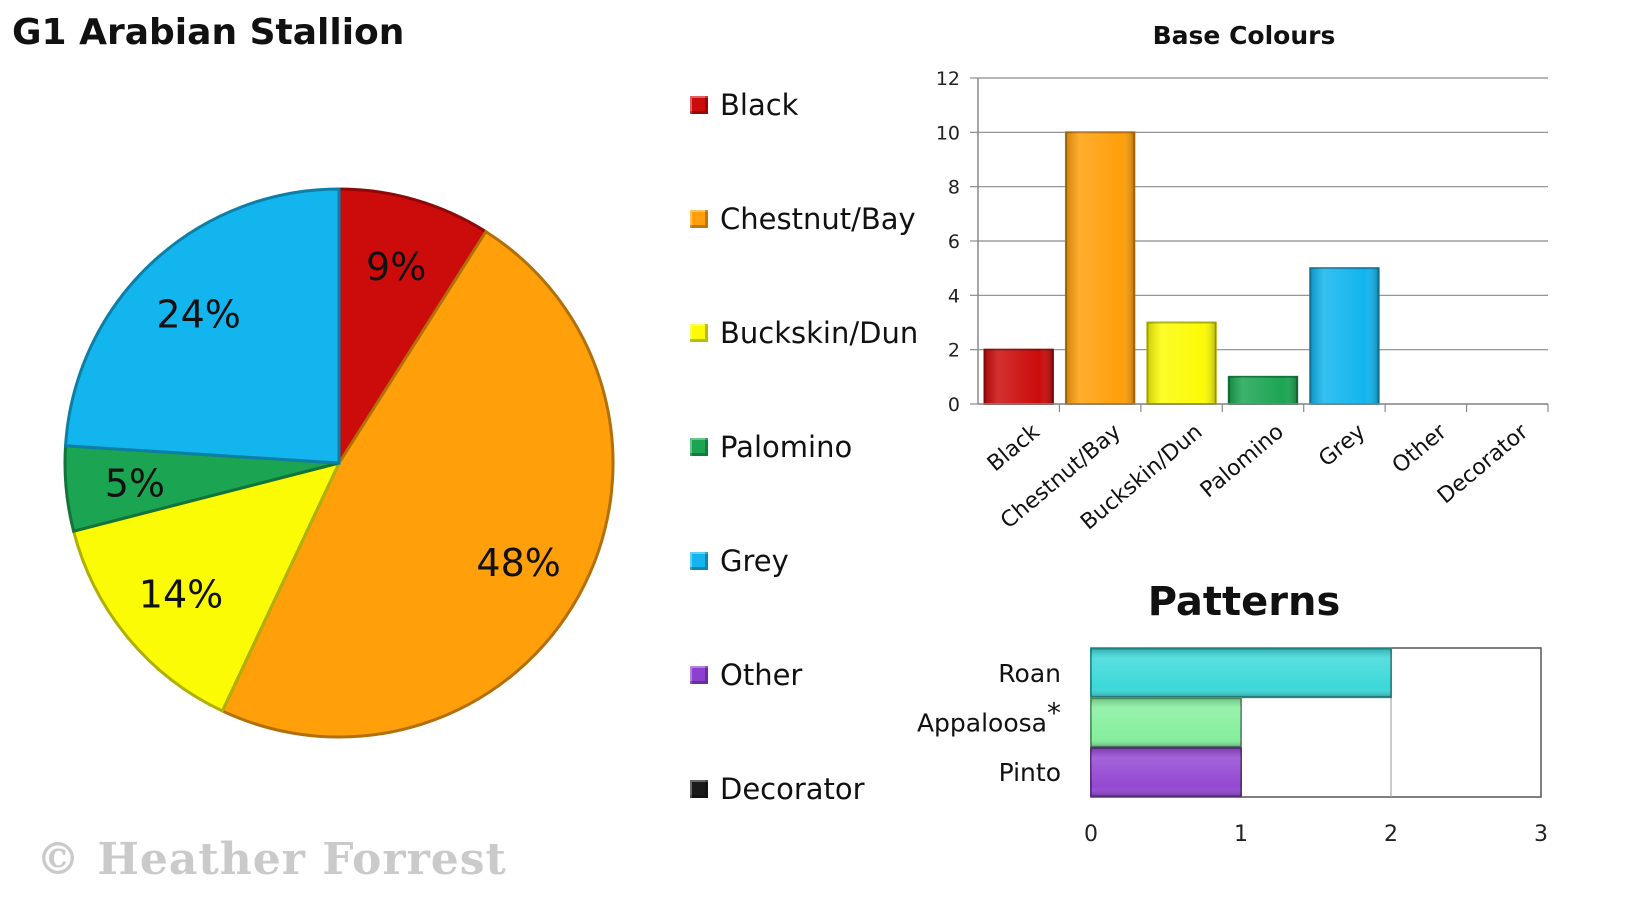 Image resolution: width=1647 pixels, height=909 pixels. I want to click on legend-swatch-palomino, so click(699, 447).